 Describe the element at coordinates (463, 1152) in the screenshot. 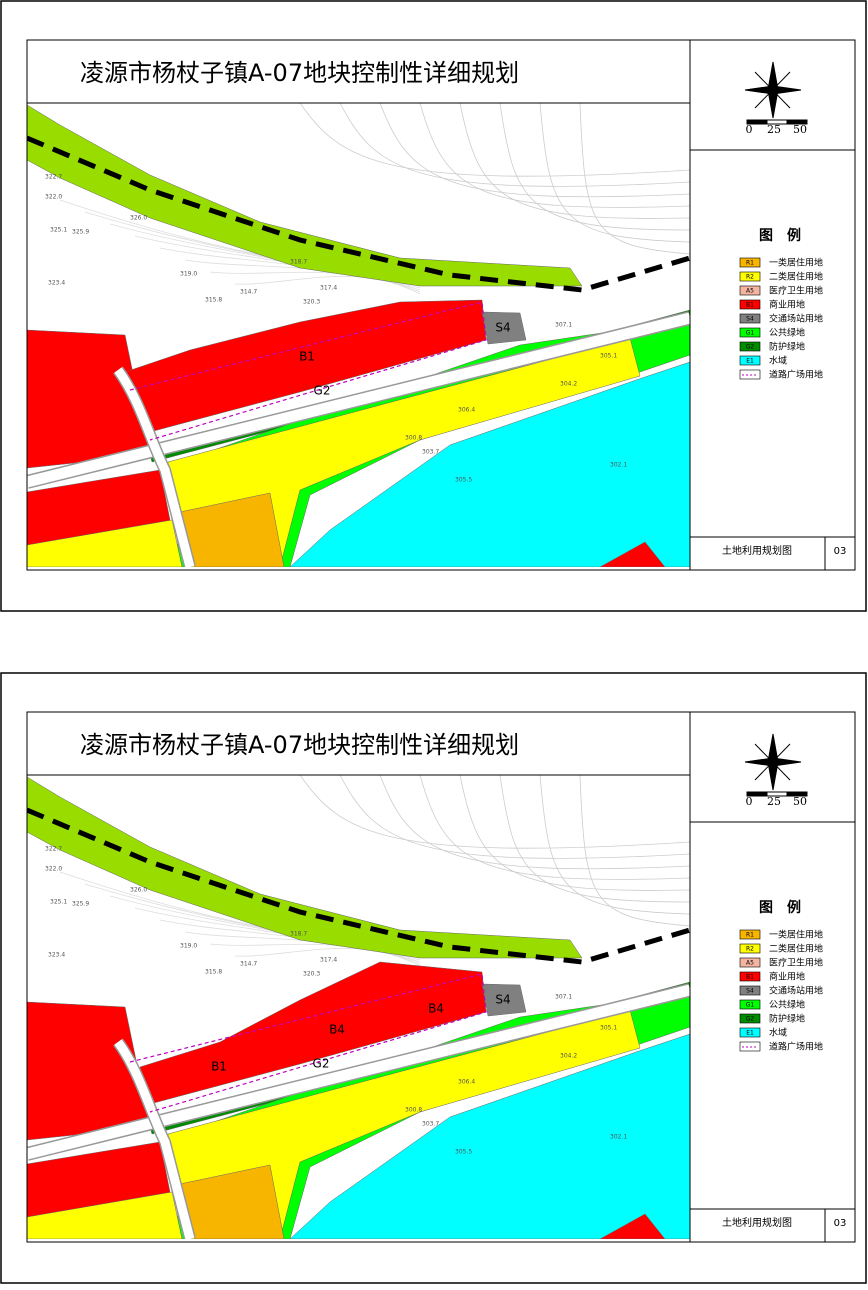

I see `elevation: 305.5` at that location.